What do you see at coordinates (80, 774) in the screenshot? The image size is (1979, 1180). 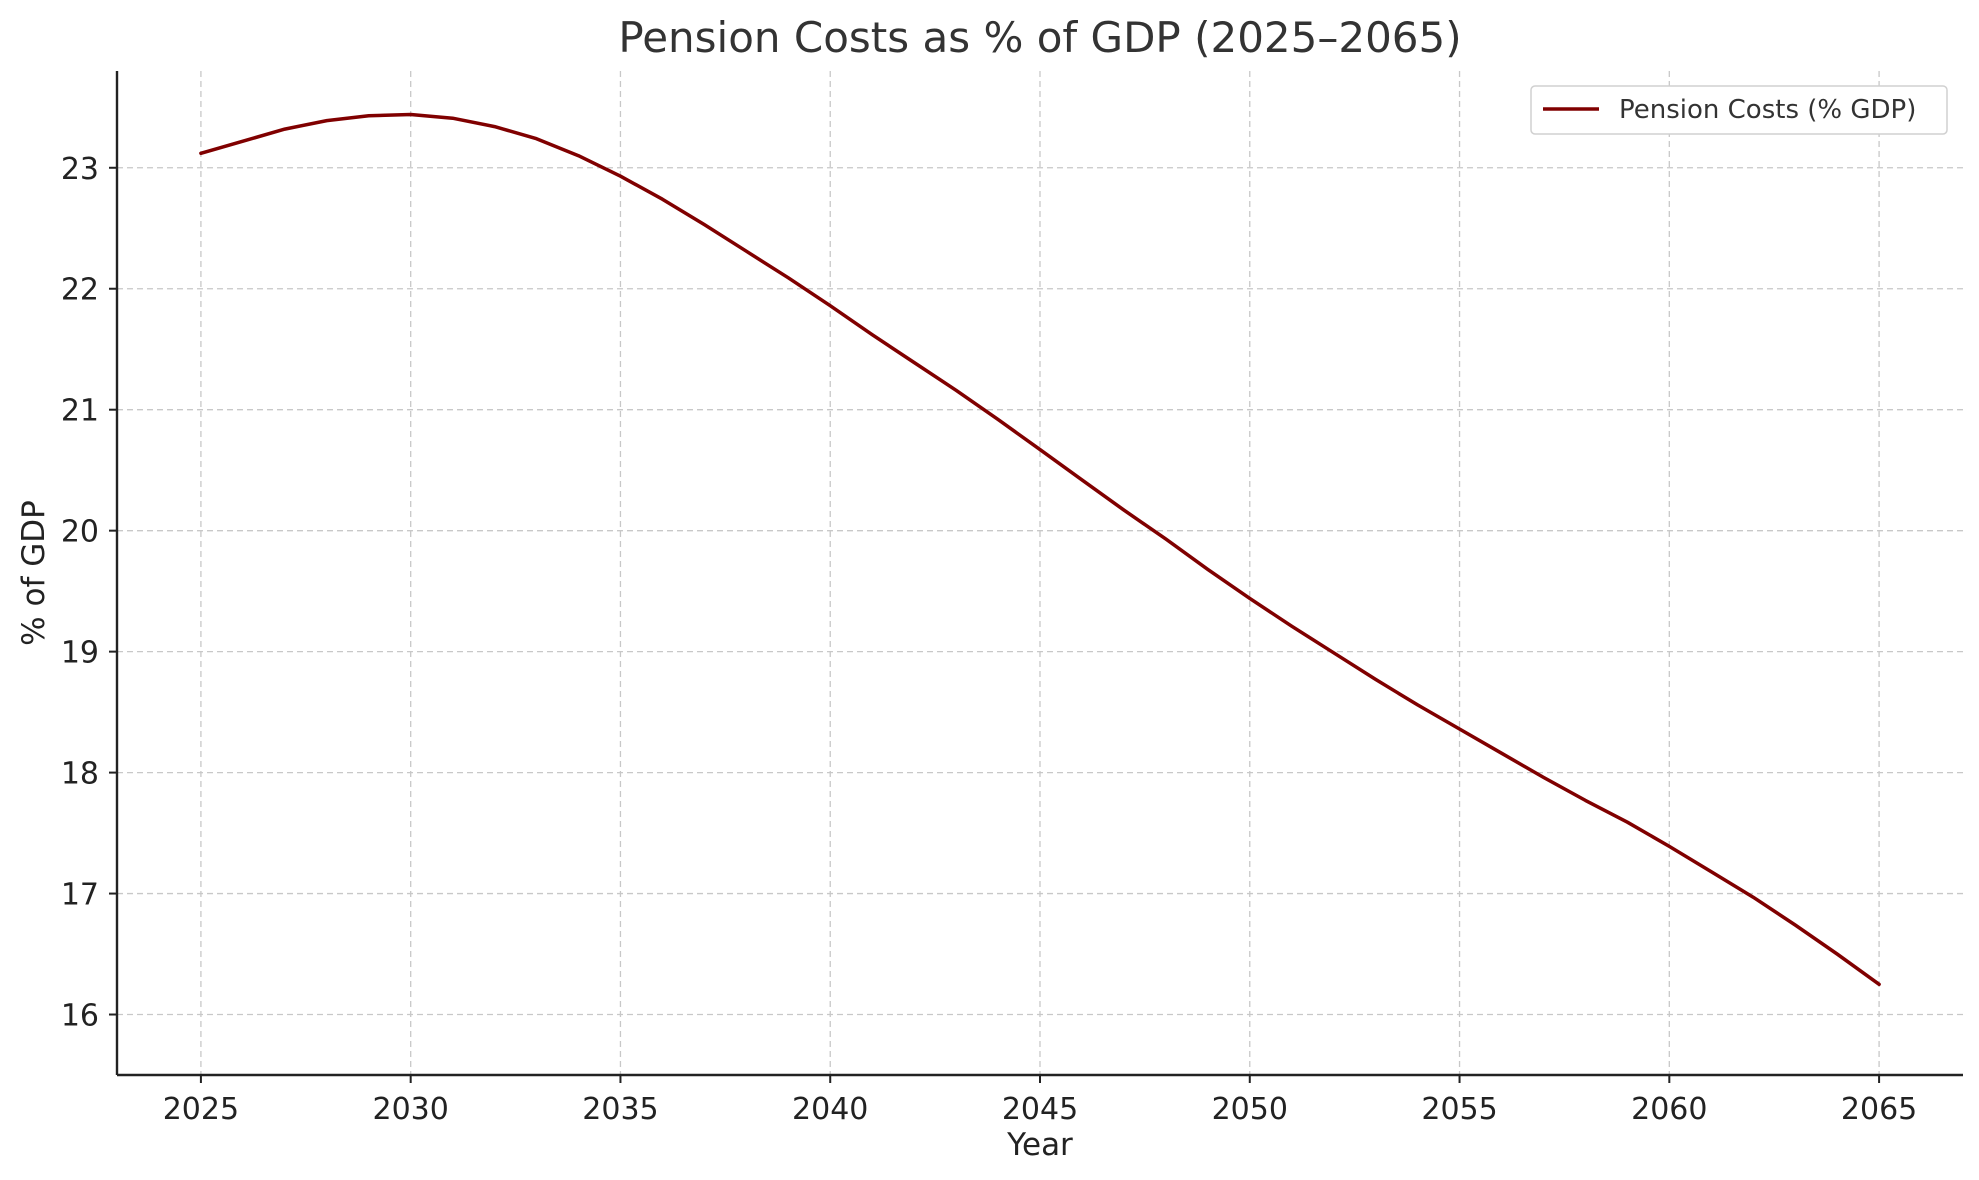 I see `y-tick-label: 18` at bounding box center [80, 774].